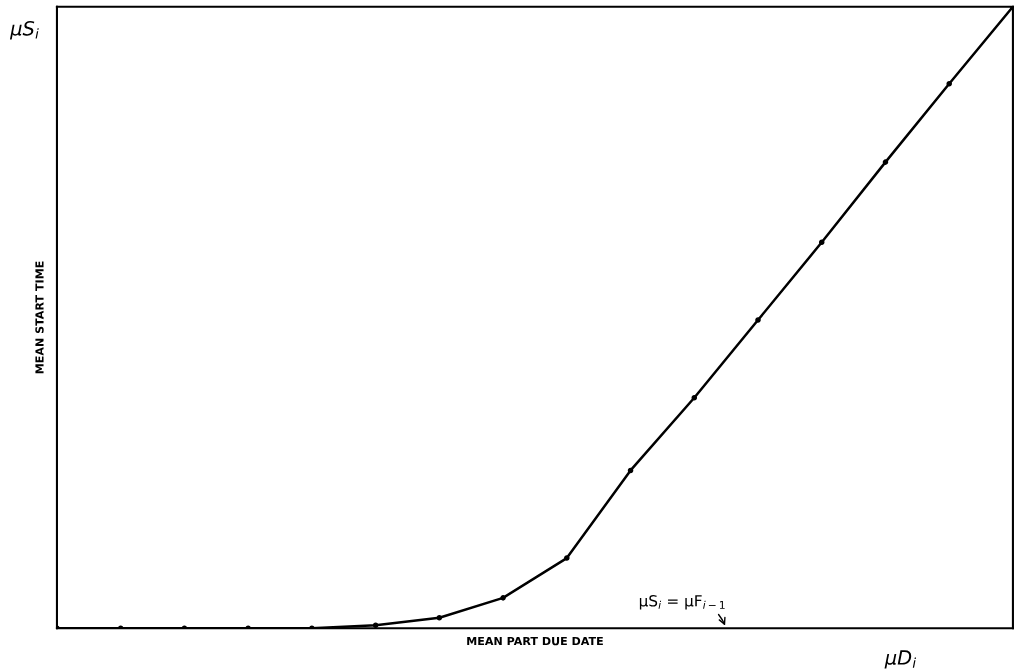 The height and width of the screenshot is (672, 1017). What do you see at coordinates (900, 659) in the screenshot?
I see `text: μD$_{i}$` at bounding box center [900, 659].